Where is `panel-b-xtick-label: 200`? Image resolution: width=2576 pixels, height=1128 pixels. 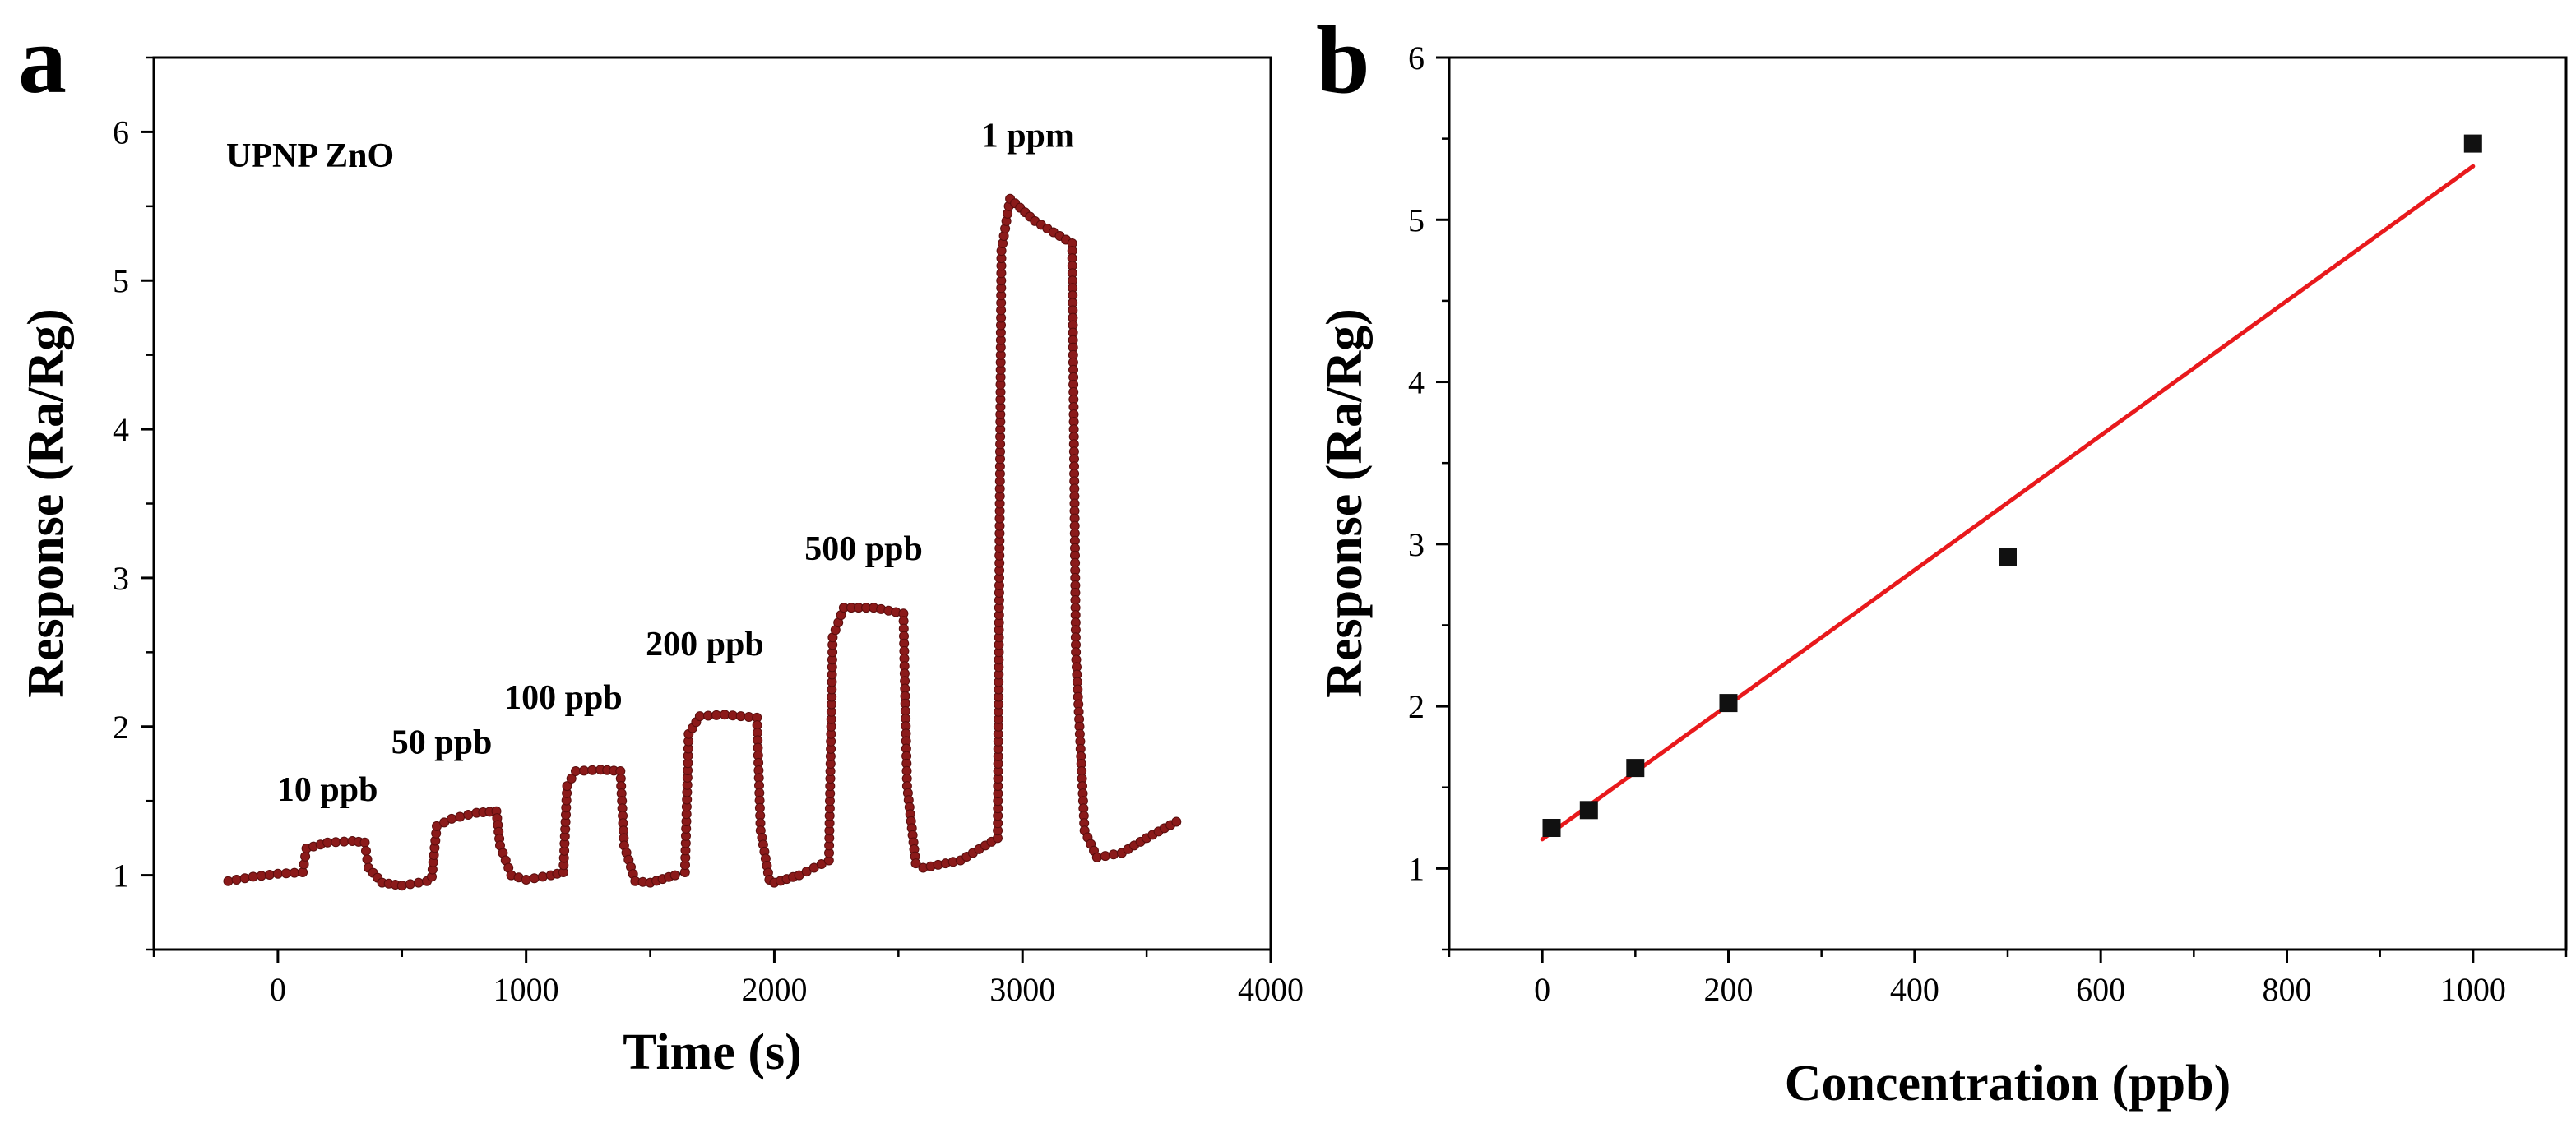 panel-b-xtick-label: 200 is located at coordinates (1729, 989).